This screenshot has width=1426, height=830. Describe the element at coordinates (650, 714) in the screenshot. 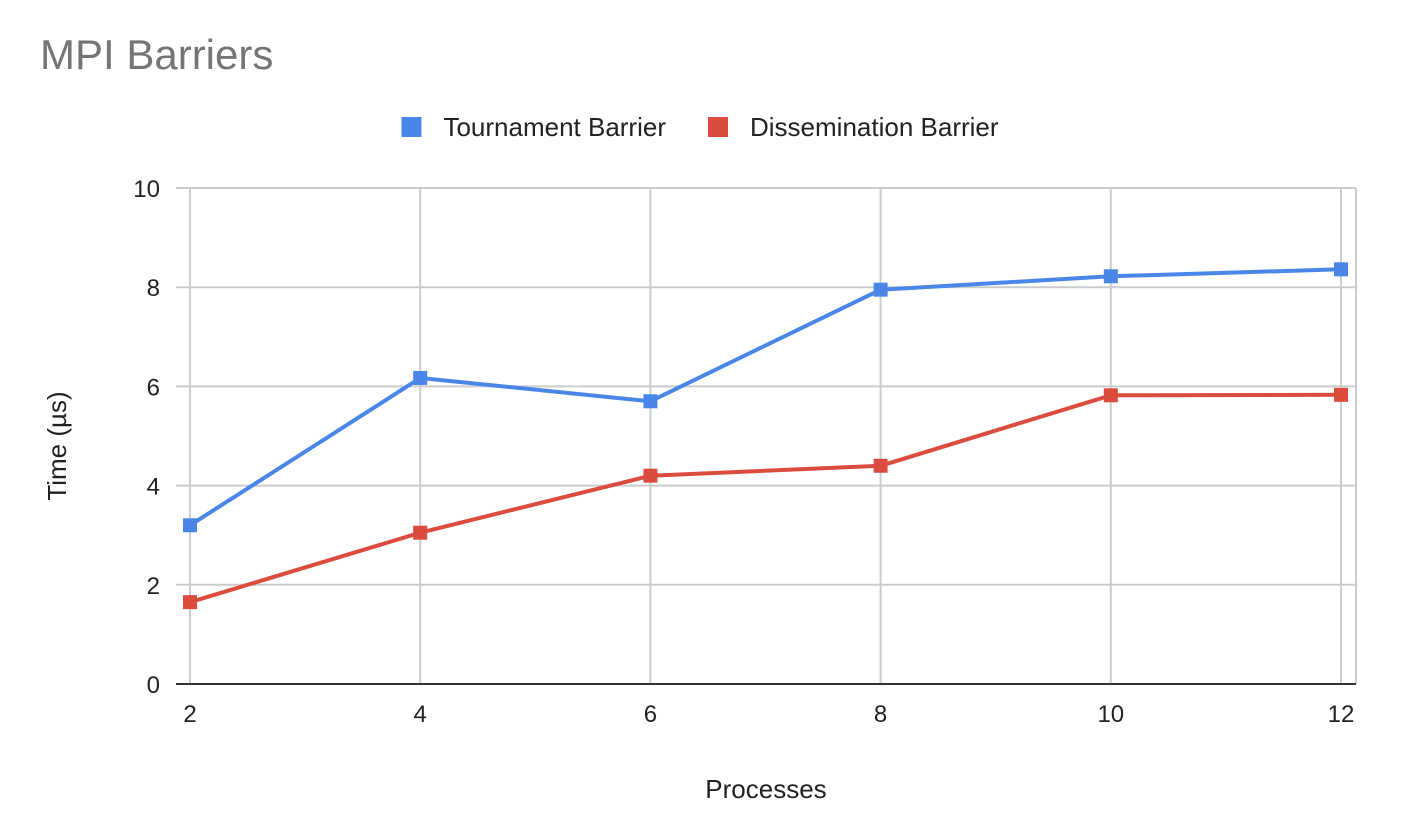

I see `x-tick-label: 6` at that location.